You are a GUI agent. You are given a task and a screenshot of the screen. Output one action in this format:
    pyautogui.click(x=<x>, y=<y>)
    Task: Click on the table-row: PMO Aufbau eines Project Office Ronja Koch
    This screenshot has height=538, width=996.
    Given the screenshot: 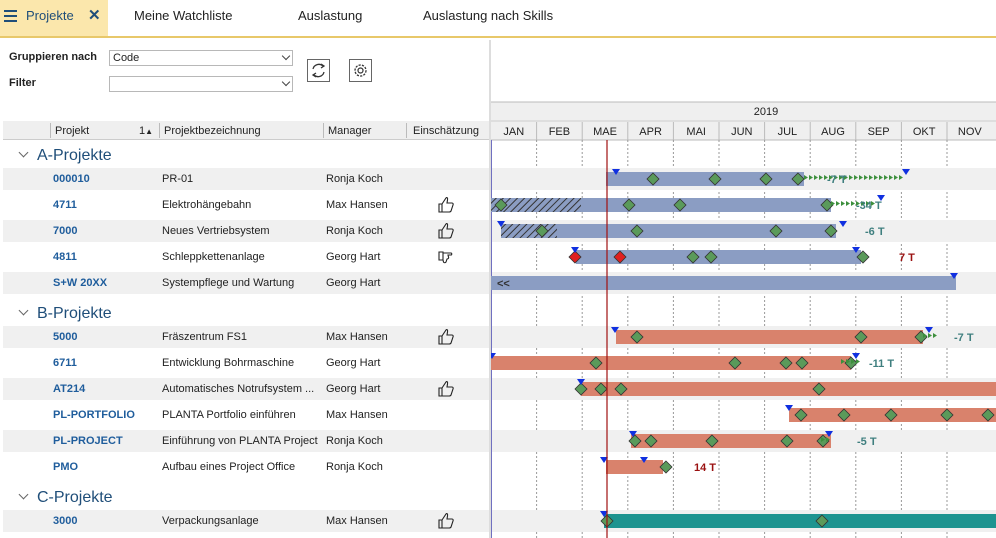 What is the action you would take?
    pyautogui.click(x=499, y=467)
    